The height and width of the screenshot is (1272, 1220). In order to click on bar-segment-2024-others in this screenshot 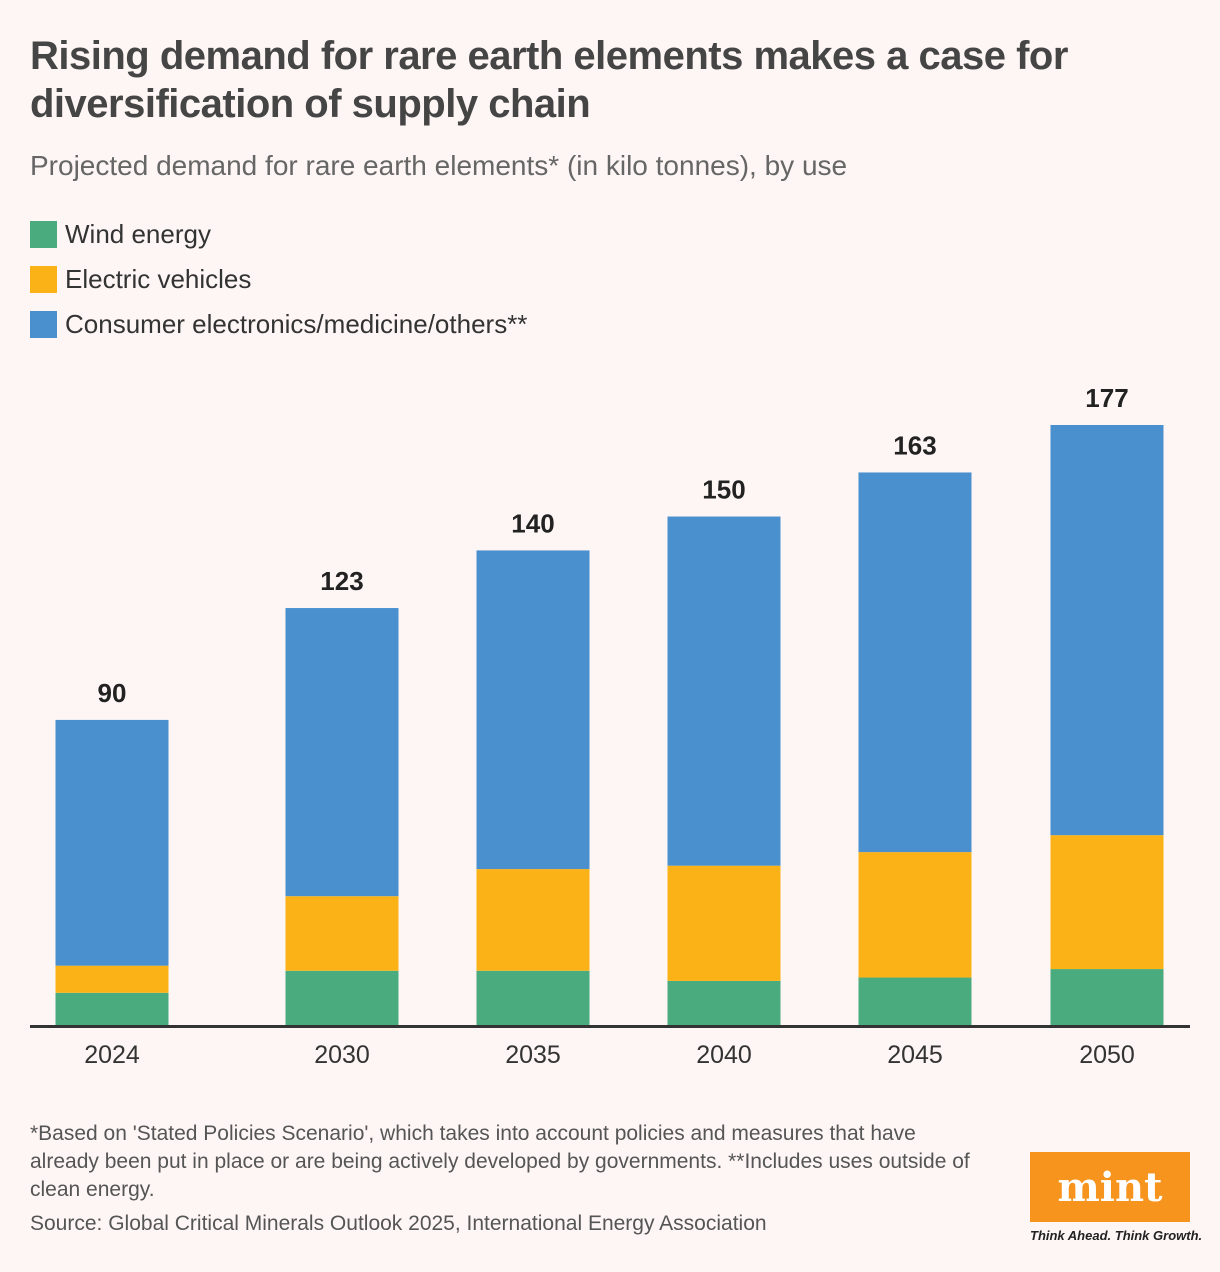, I will do `click(112, 842)`.